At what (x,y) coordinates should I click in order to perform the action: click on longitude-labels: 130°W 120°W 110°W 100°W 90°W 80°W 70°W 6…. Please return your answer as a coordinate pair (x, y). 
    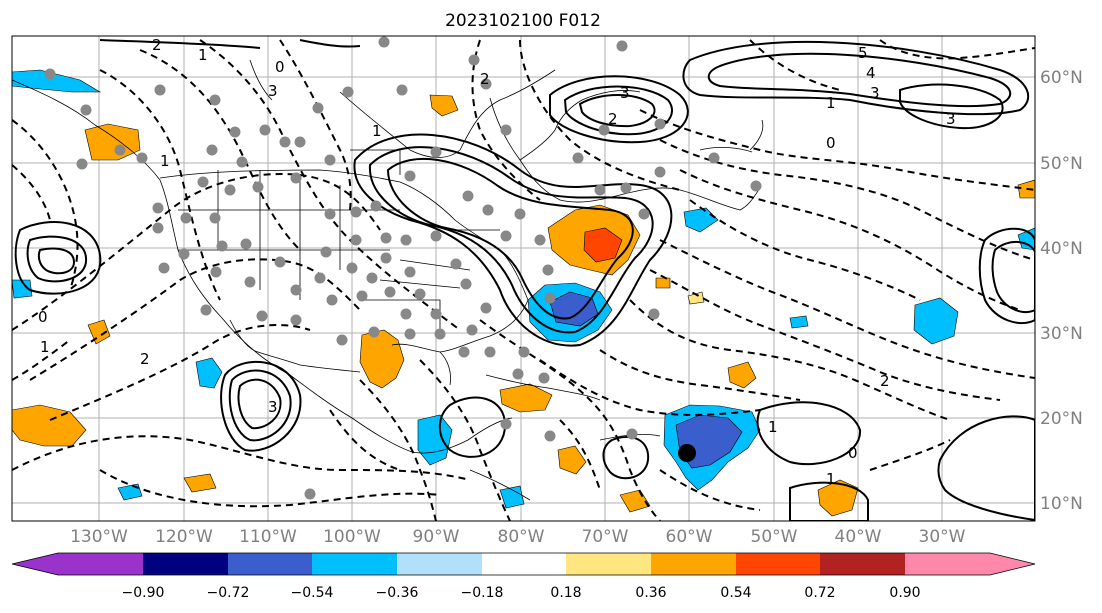
    Looking at the image, I should click on (518, 537).